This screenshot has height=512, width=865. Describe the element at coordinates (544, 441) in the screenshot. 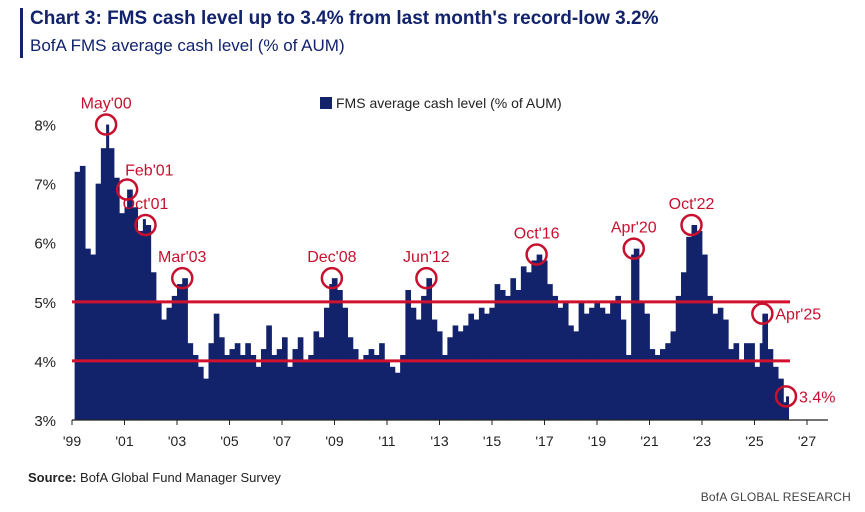

I see `x-tick-label: '17` at that location.